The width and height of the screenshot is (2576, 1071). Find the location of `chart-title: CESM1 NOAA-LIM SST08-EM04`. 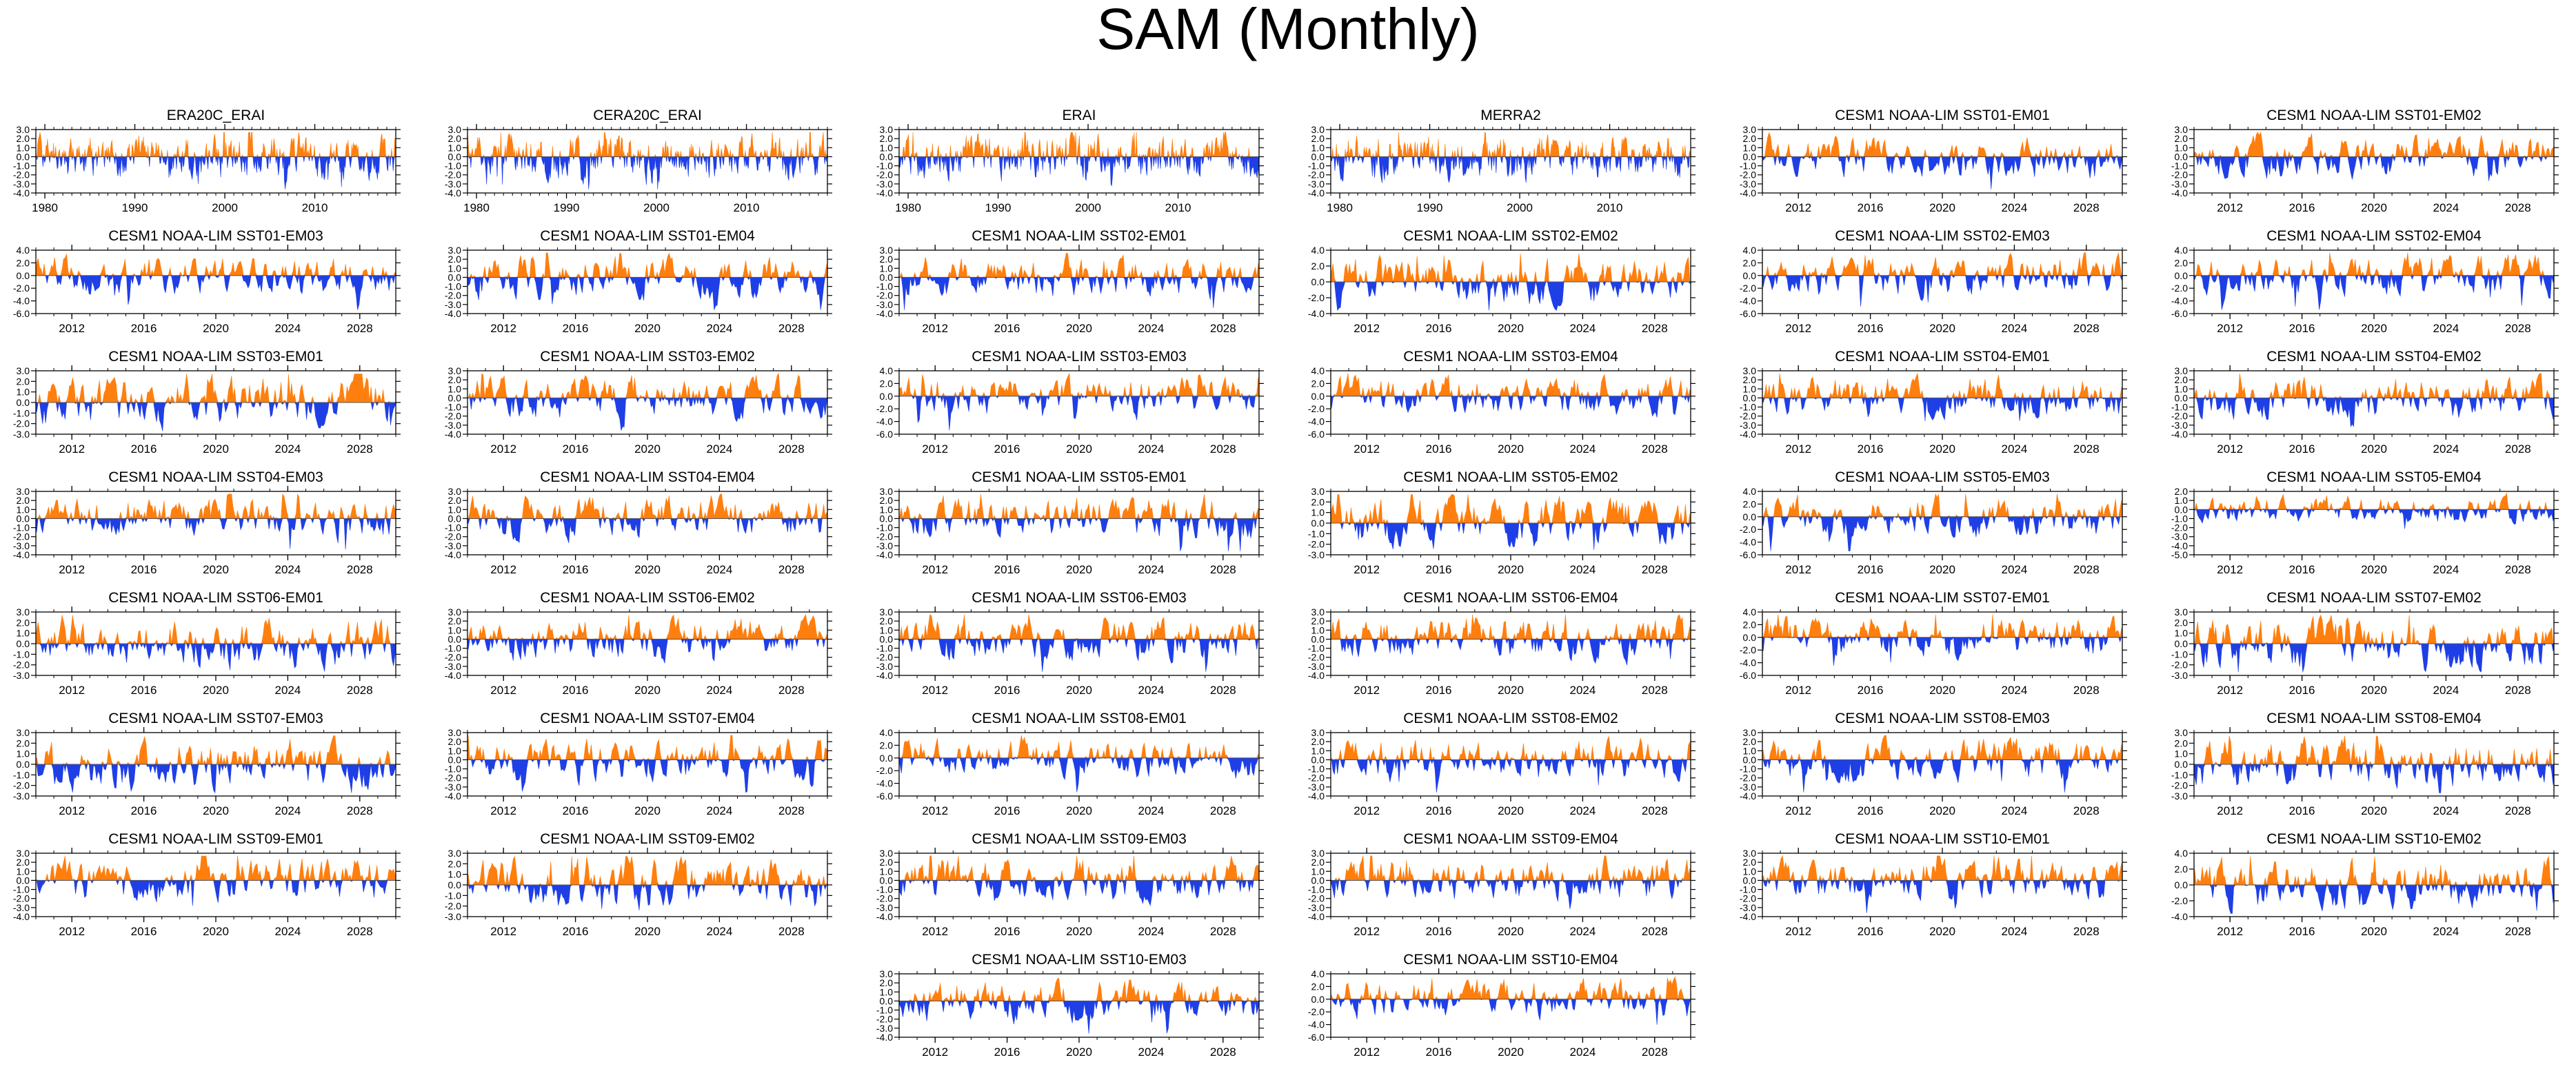

chart-title: CESM1 NOAA-LIM SST08-EM04 is located at coordinates (2374, 718).